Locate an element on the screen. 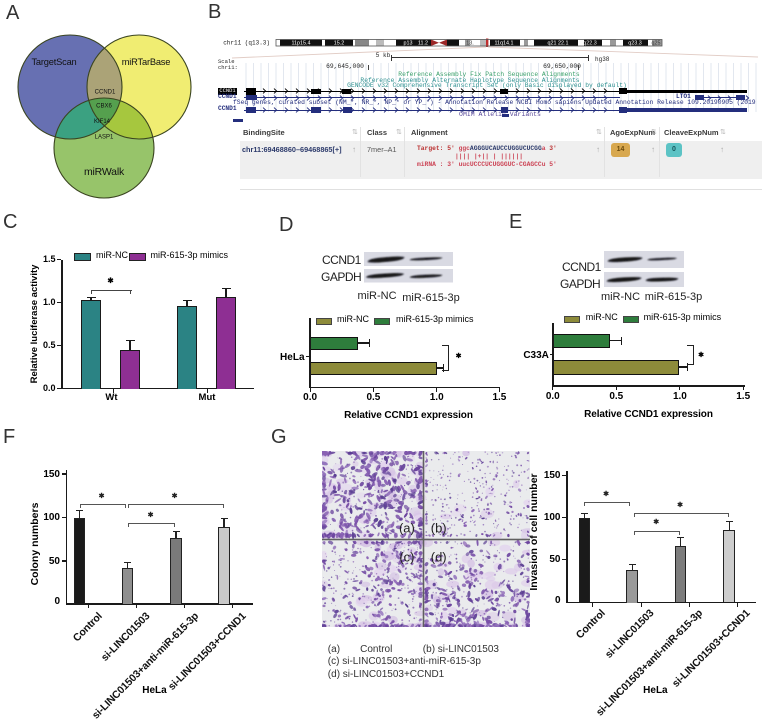  svg-text: KIF14 is located at coordinates (102, 122).